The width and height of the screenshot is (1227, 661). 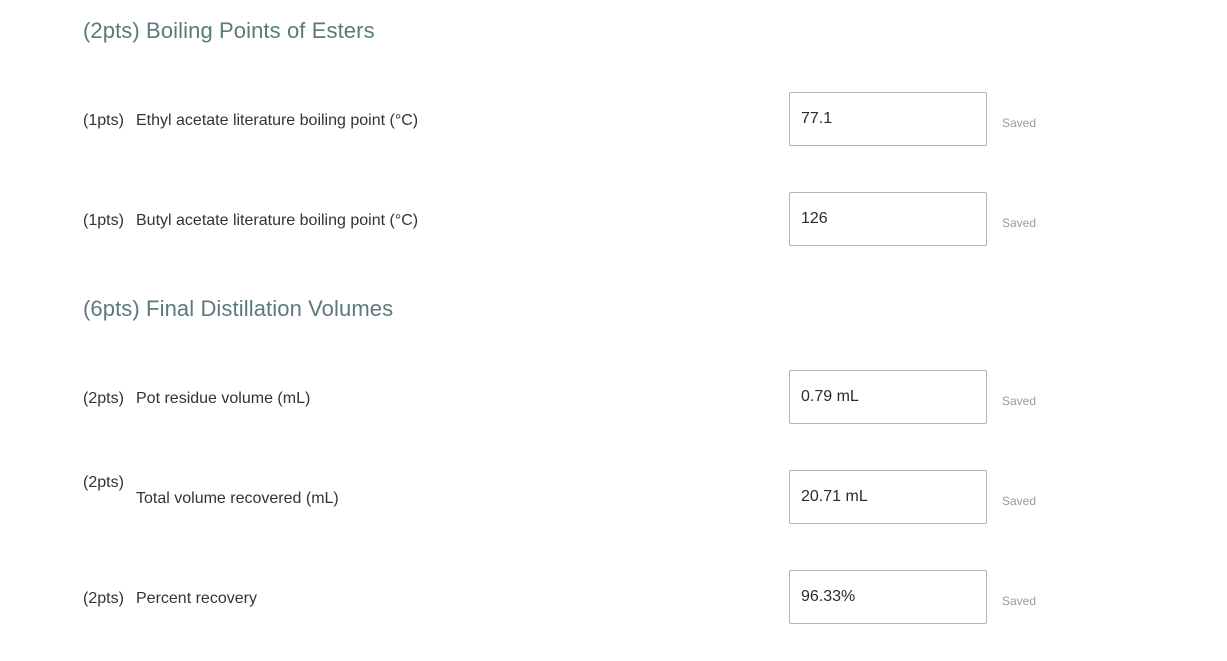 I want to click on question-row-pot-residue: (2pts) Pot residue volume (mL) Saved, so click(x=613, y=397).